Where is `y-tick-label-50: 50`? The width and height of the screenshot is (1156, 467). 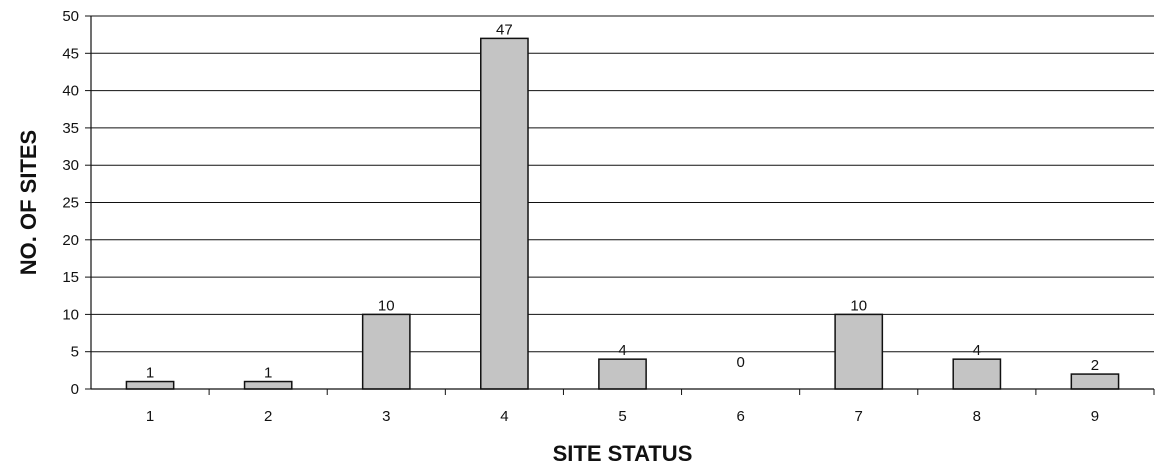
y-tick-label-50: 50 is located at coordinates (70, 16).